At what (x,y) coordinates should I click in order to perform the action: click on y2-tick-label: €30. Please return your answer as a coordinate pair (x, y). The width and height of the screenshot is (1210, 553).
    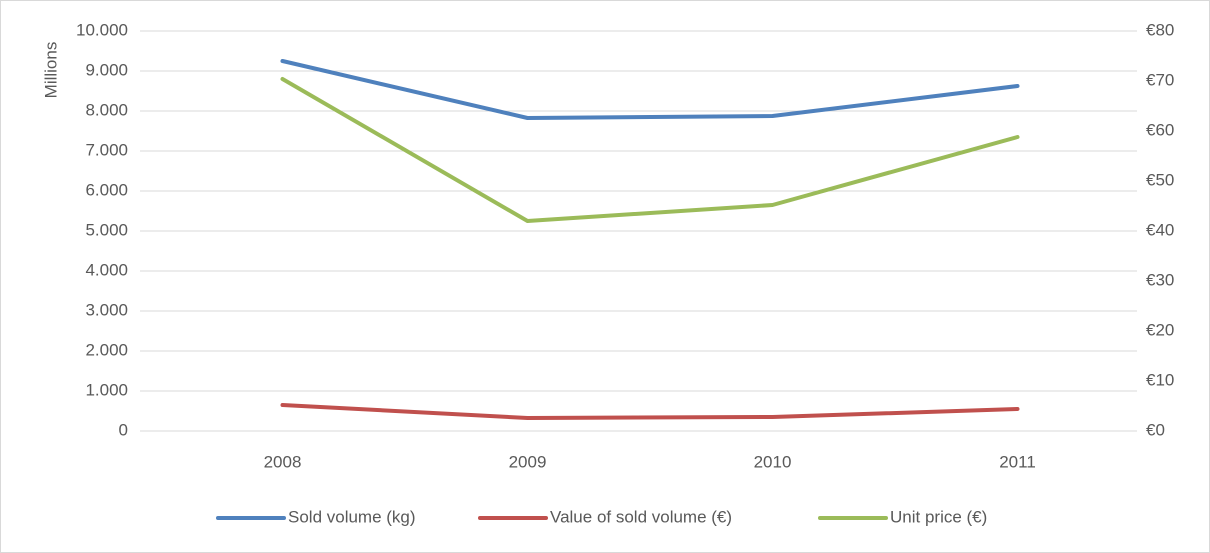
    Looking at the image, I should click on (1160, 279).